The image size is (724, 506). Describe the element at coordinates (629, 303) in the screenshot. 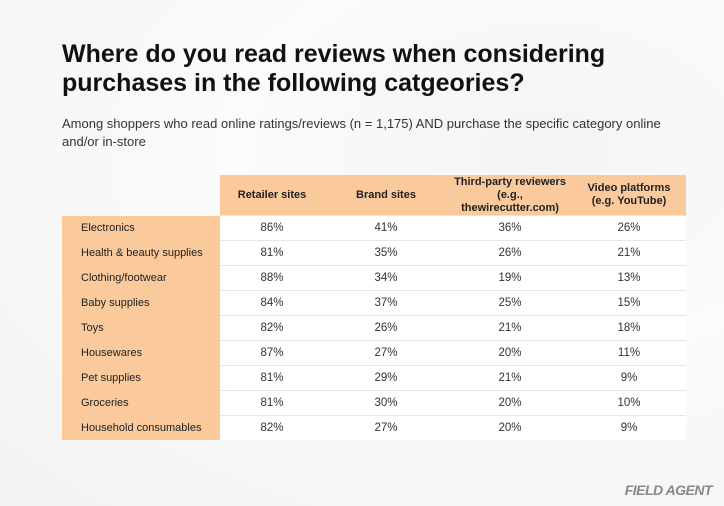

I see `cell: 15%` at that location.